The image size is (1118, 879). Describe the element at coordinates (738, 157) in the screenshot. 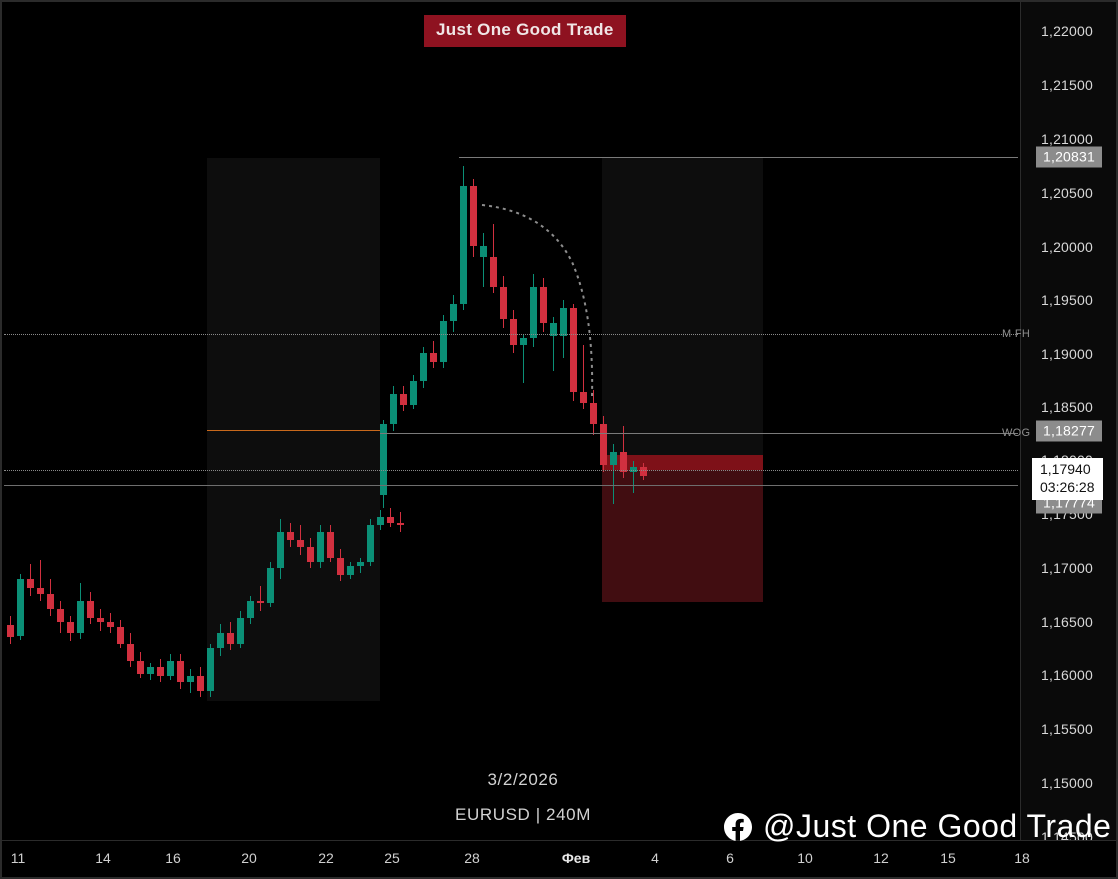

I see `swing-high-line` at that location.